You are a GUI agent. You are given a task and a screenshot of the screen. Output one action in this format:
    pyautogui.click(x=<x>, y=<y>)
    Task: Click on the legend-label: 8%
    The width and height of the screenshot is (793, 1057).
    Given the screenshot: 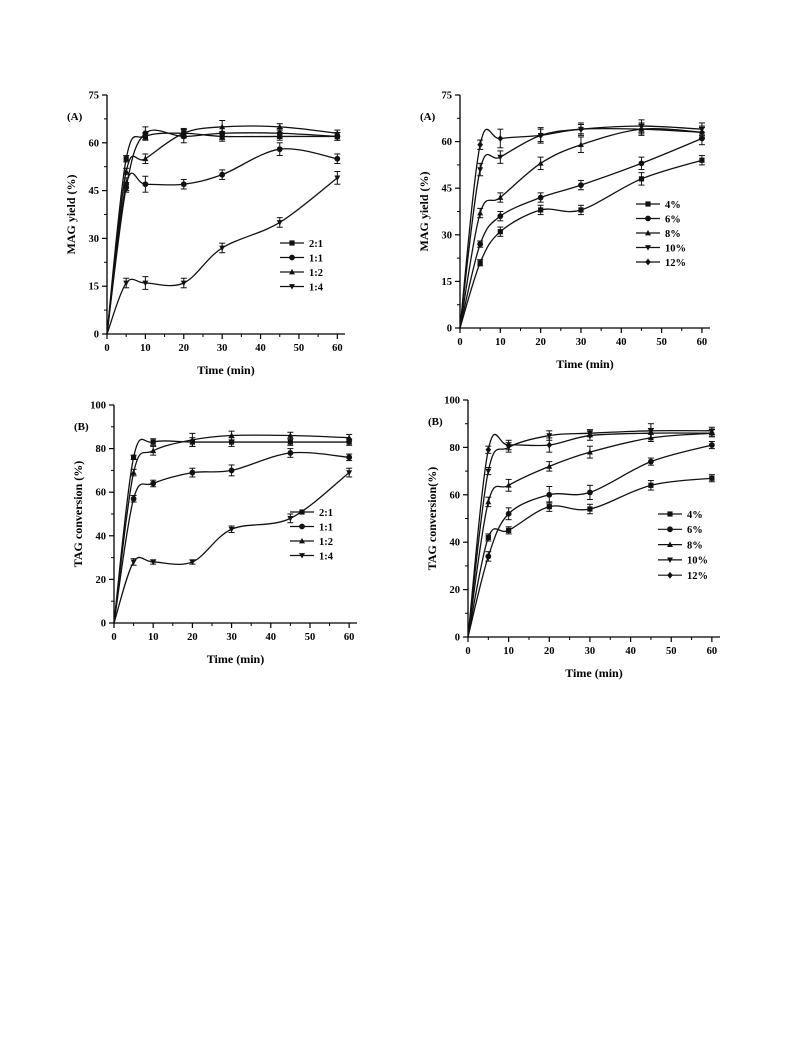 What is the action you would take?
    pyautogui.click(x=673, y=234)
    